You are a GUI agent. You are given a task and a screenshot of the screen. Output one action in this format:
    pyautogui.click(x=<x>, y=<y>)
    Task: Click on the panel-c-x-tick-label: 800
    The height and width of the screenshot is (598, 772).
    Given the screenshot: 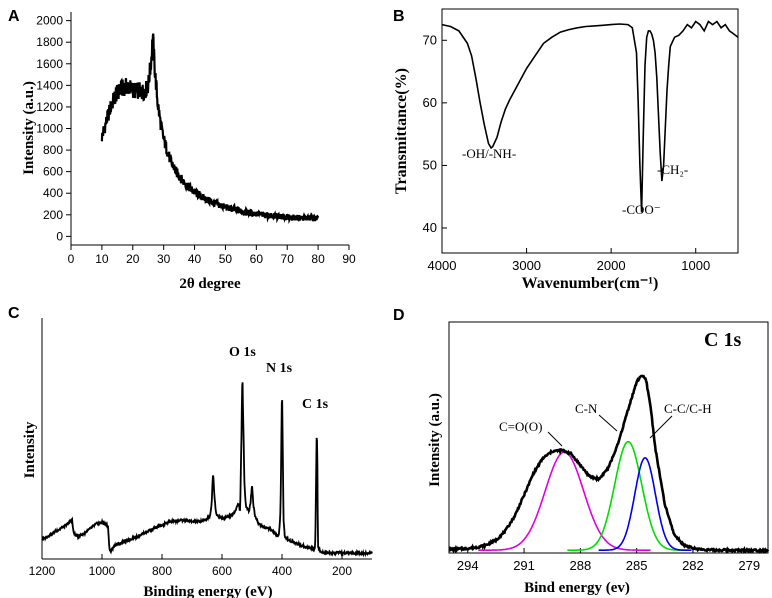 What is the action you would take?
    pyautogui.click(x=162, y=571)
    